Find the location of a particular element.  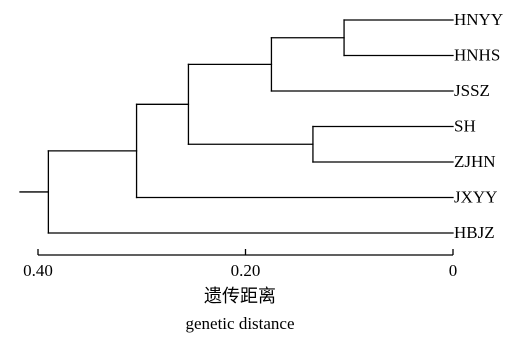

leaf-labels: HNYY HNHS JSSZ SH ZJHN JXYY HBJZ is located at coordinates (478, 126).